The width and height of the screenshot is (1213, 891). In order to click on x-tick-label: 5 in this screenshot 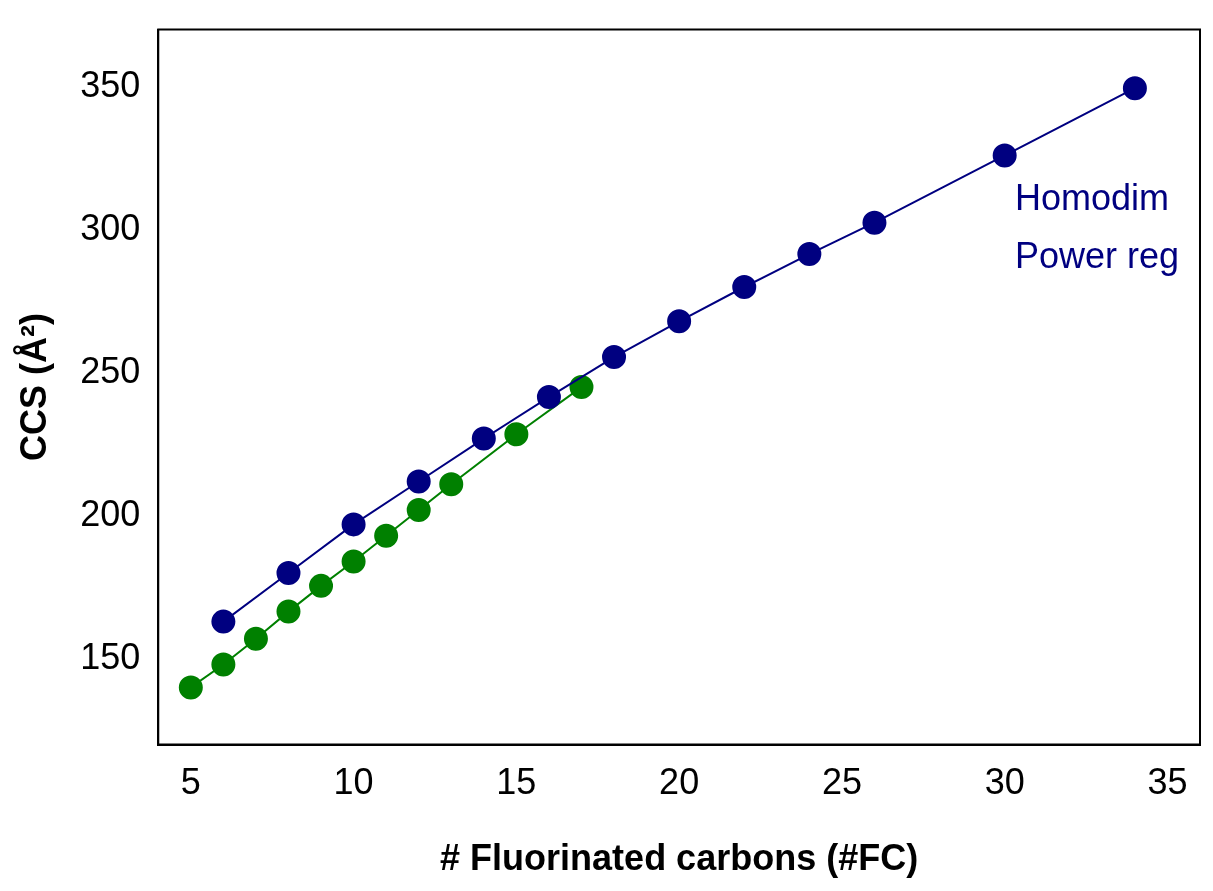, I will do `click(190, 782)`.